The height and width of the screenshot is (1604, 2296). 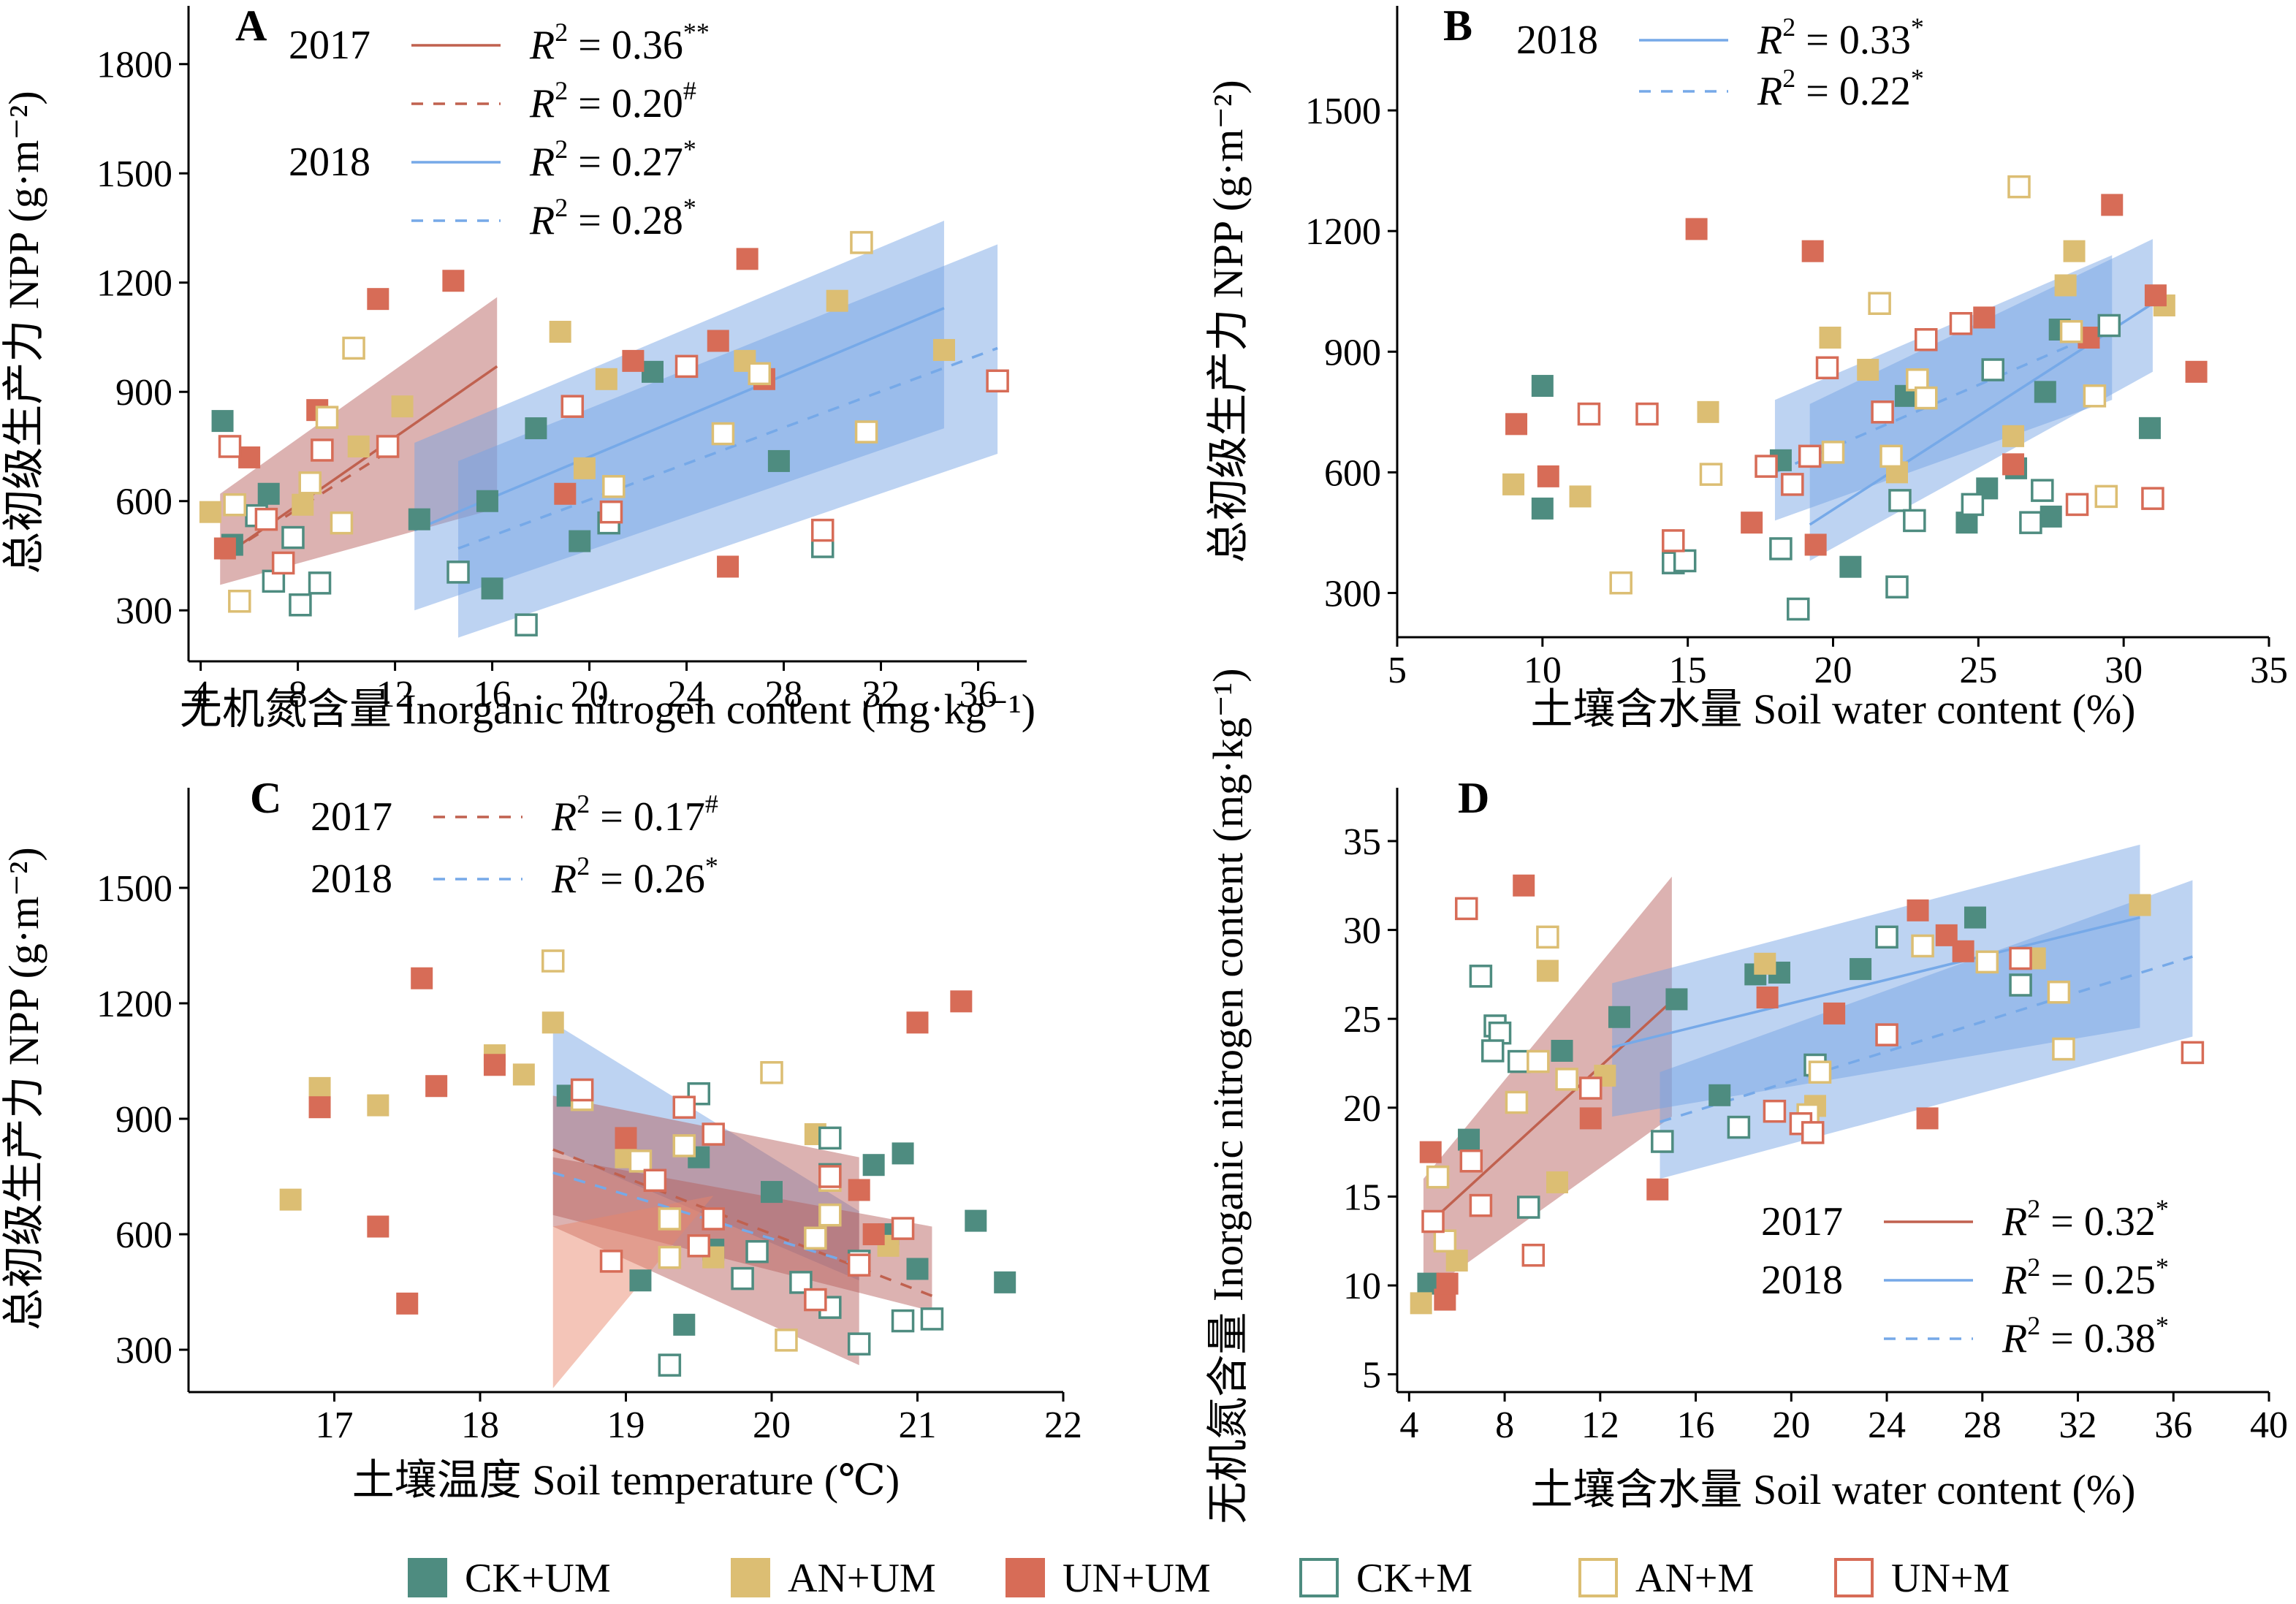 I want to click on x-tick-label: 12, so click(x=395, y=694).